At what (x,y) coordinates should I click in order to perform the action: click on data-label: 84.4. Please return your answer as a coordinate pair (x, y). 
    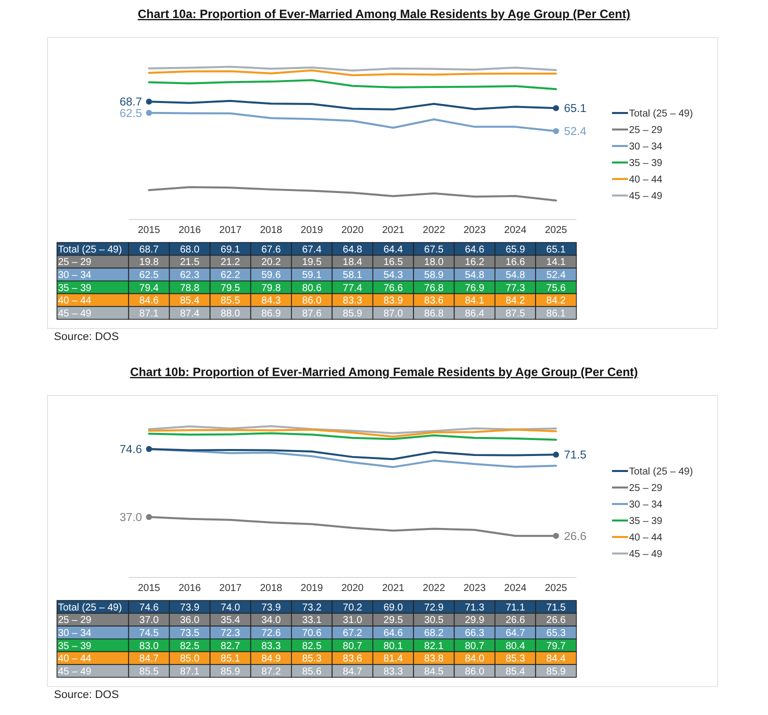
    Looking at the image, I should click on (556, 659).